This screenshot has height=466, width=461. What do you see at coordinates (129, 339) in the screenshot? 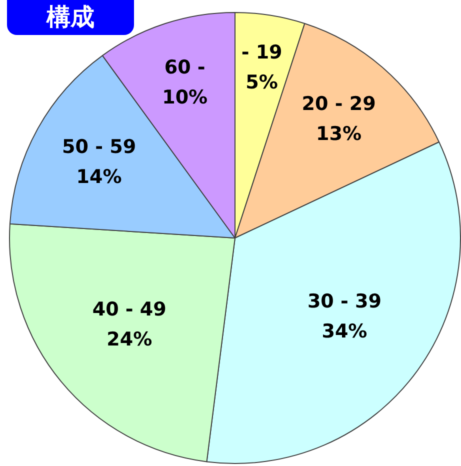
I see `data-label: 24%` at bounding box center [129, 339].